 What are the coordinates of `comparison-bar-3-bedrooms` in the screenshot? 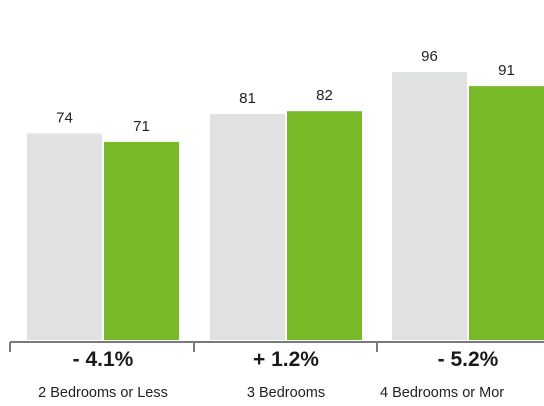 It's located at (324, 225).